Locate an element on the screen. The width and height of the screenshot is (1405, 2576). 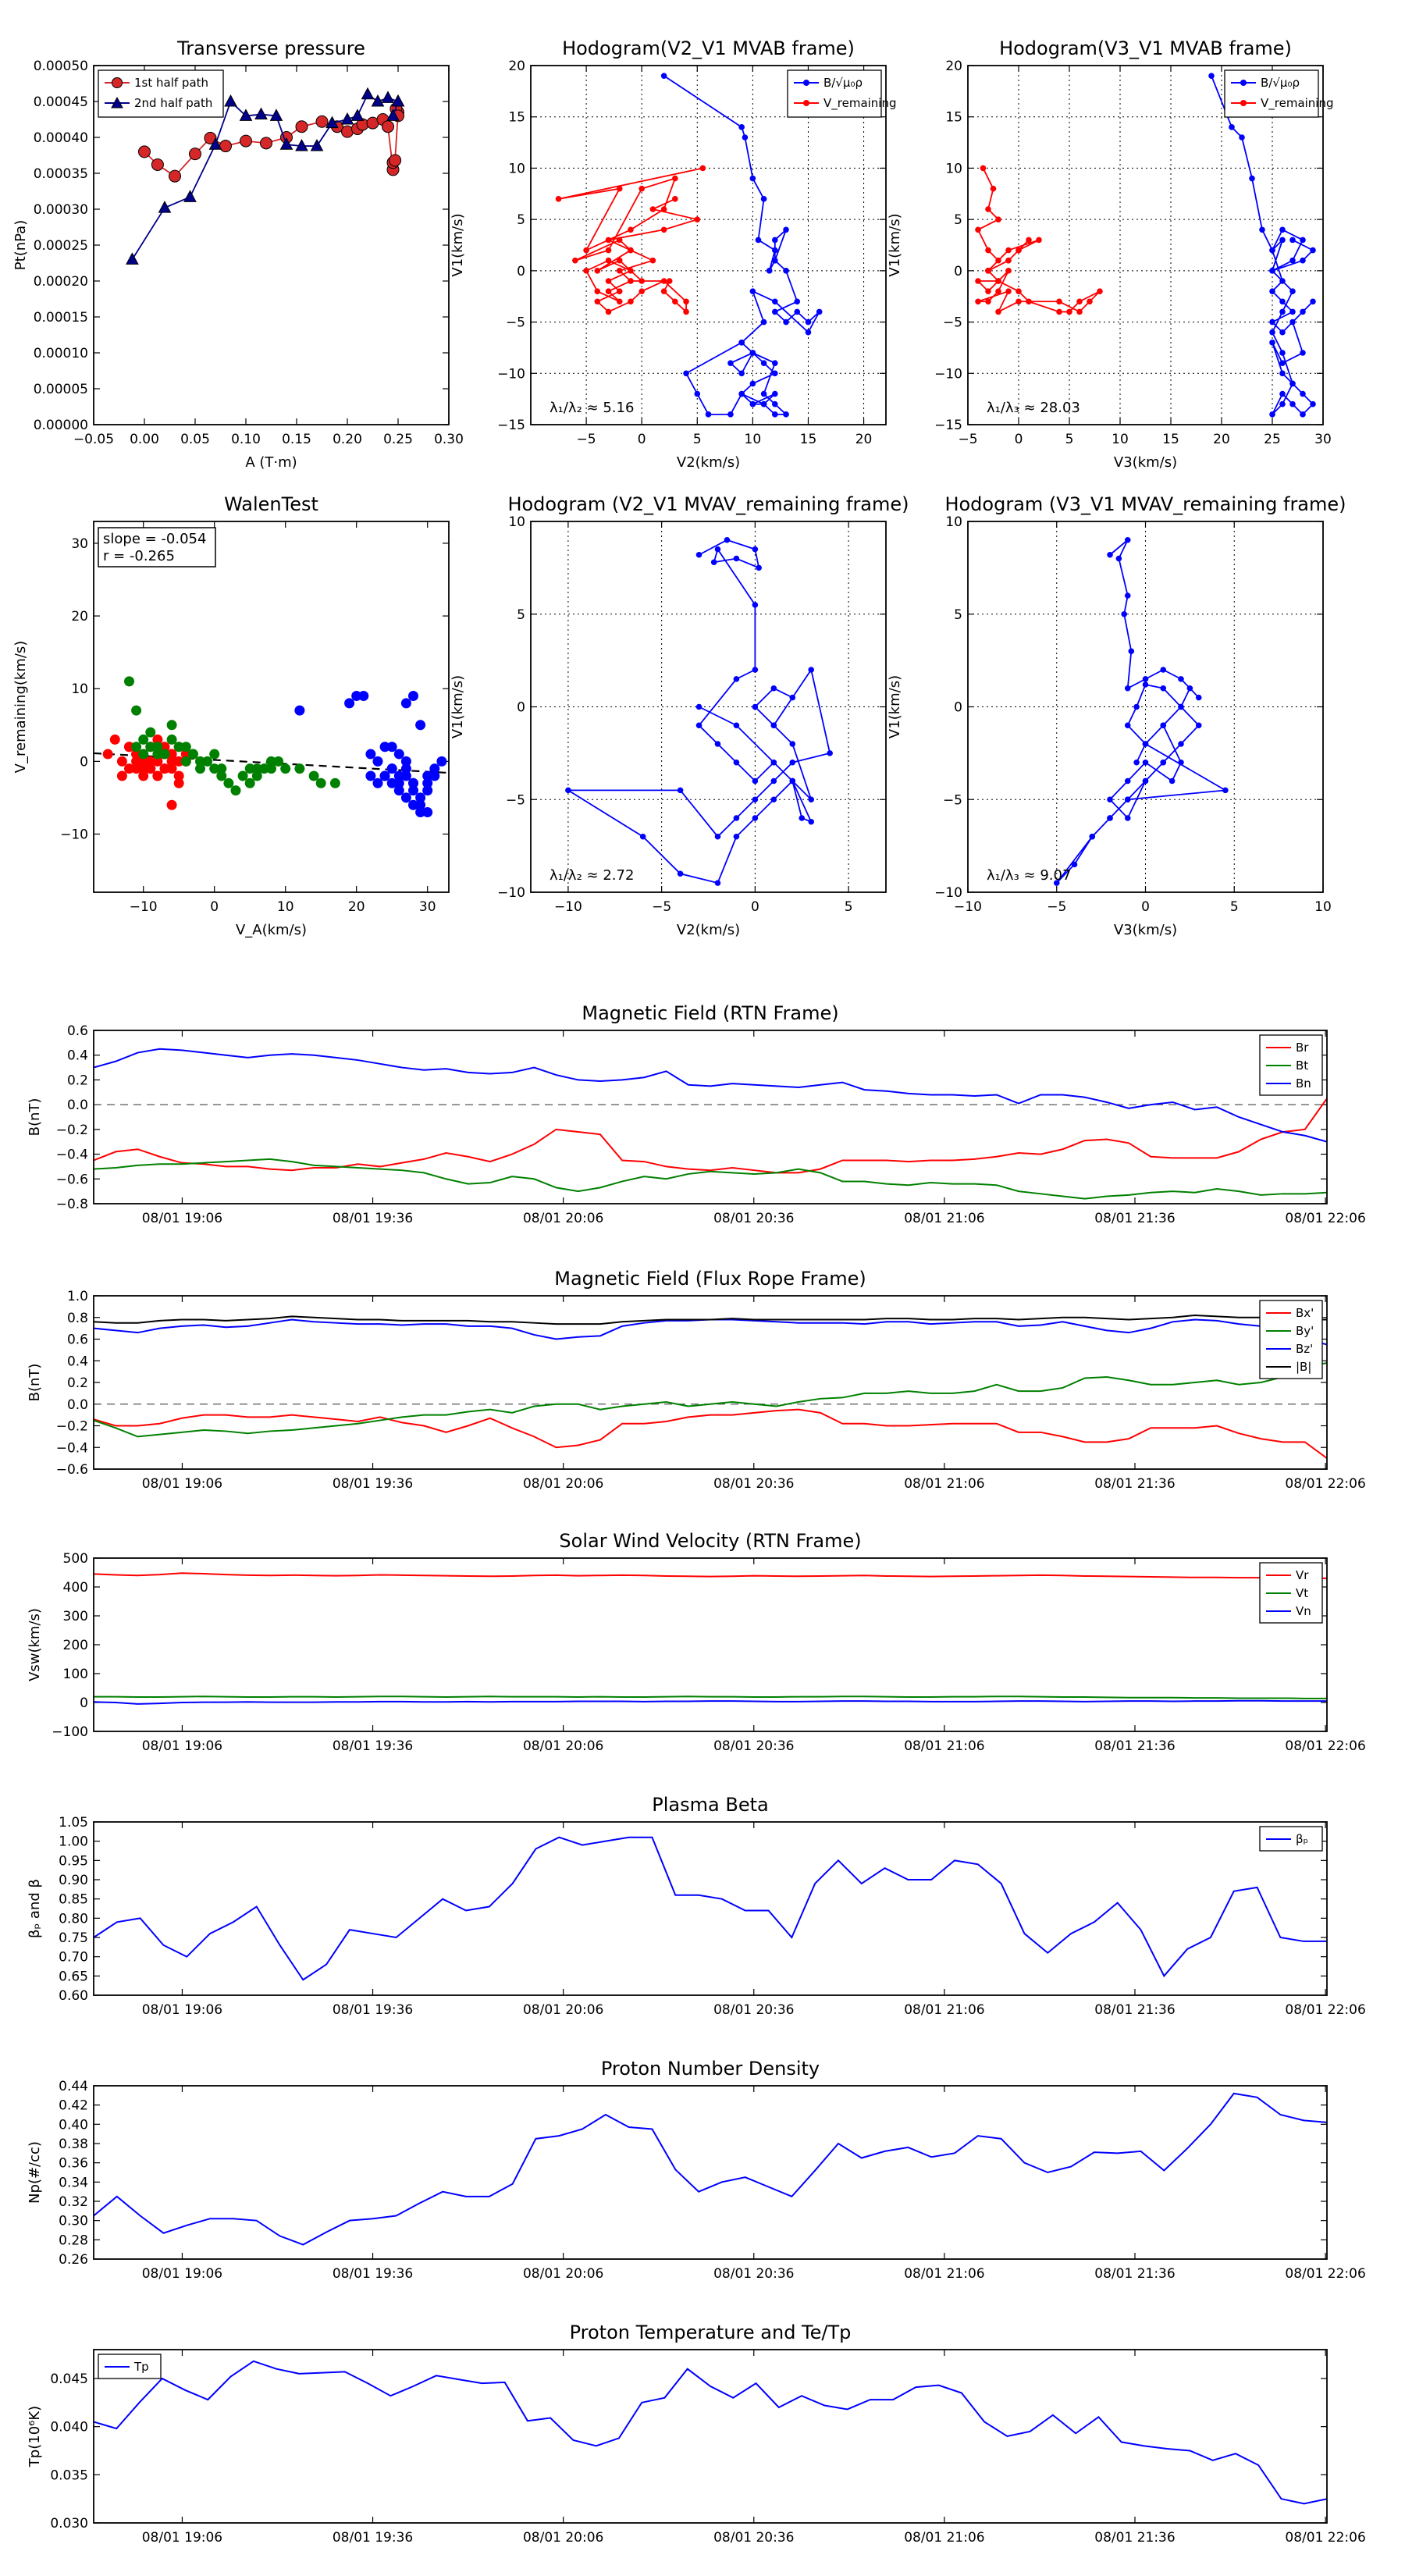
y-tick-label: 0.2 is located at coordinates (77, 1080).